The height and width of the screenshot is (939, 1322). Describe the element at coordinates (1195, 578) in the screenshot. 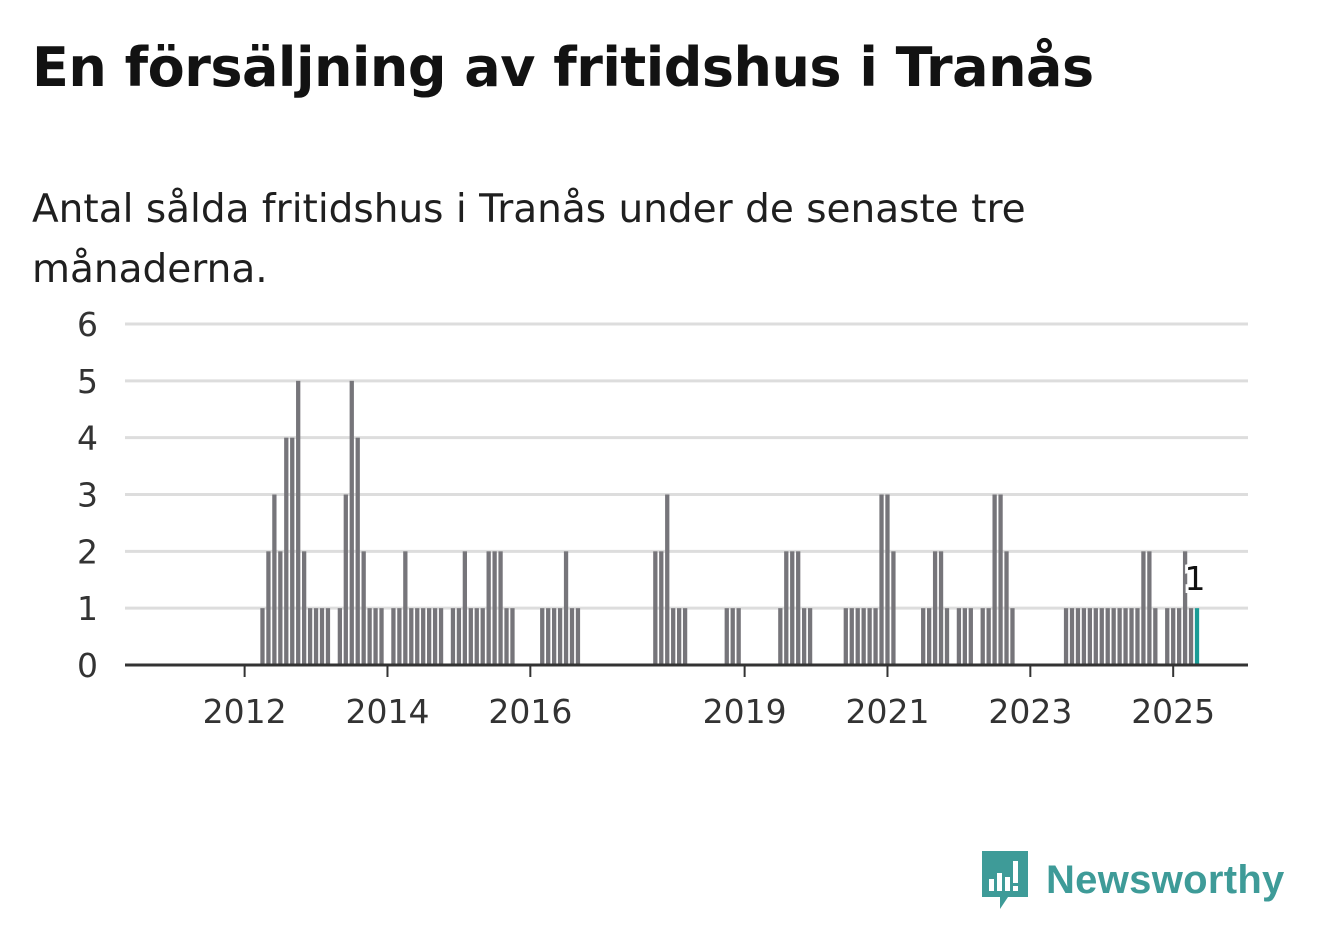

I see `last-value-label: 1` at that location.